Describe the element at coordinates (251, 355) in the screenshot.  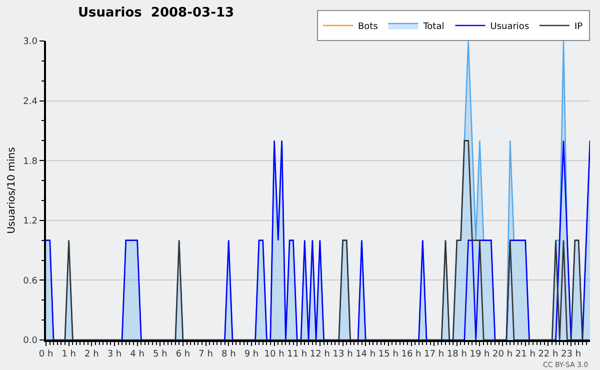
I see `x-tick-label: 9 h` at that location.